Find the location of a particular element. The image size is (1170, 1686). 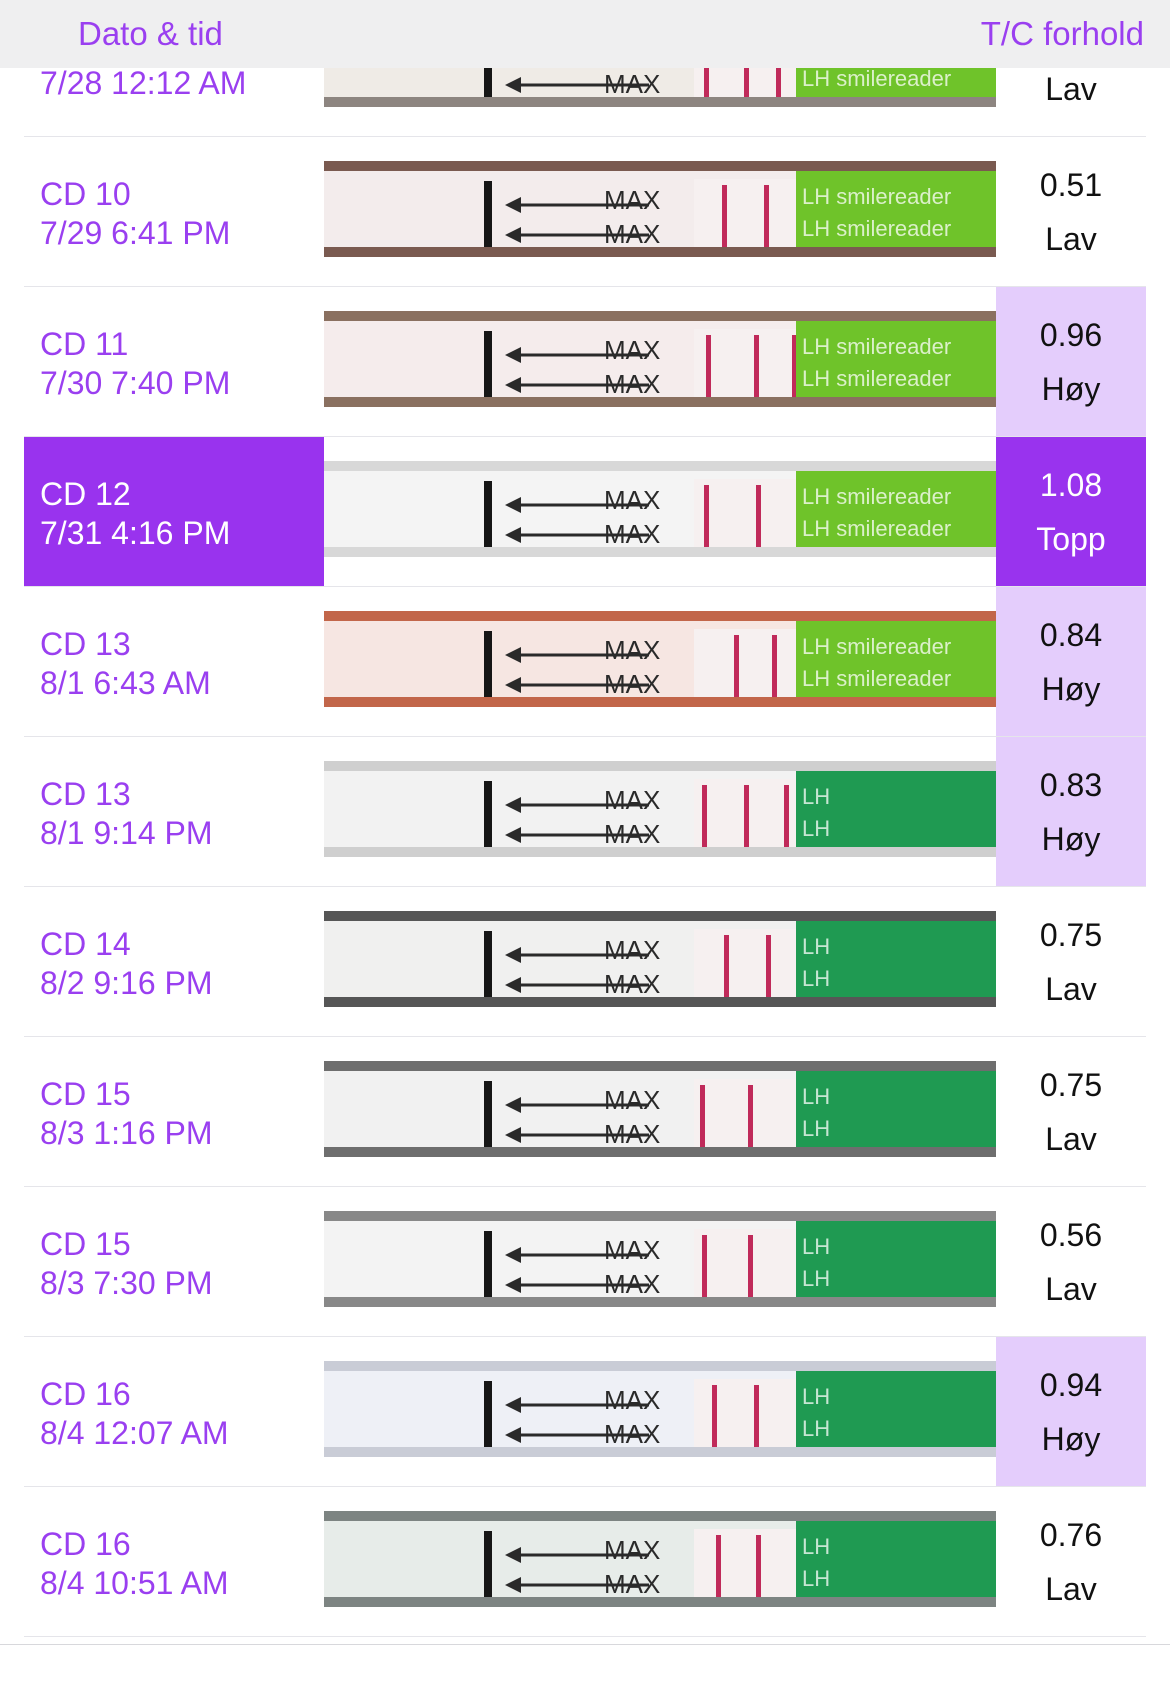

date-cell: CD 15 8/3 7:30 PM is located at coordinates (174, 1261).